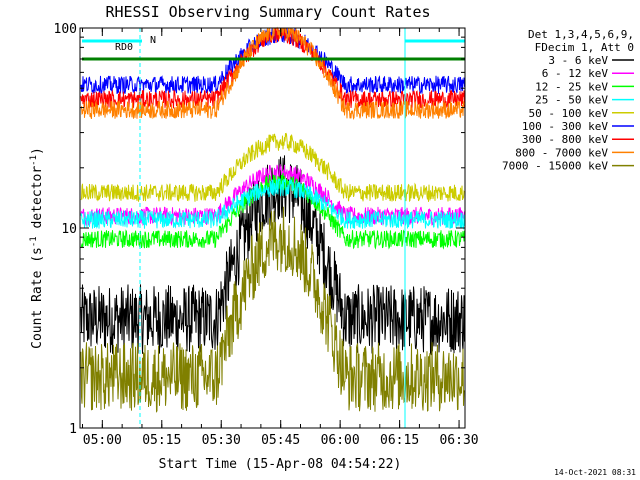 The height and width of the screenshot is (480, 640). Describe the element at coordinates (561, 152) in the screenshot. I see `legend-label: 800 - 7000 keV` at that location.